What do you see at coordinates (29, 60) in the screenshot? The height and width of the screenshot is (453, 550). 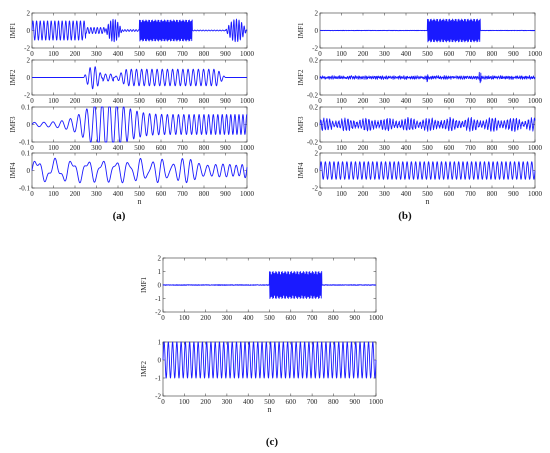 I see `y-tick-label: 2` at bounding box center [29, 60].